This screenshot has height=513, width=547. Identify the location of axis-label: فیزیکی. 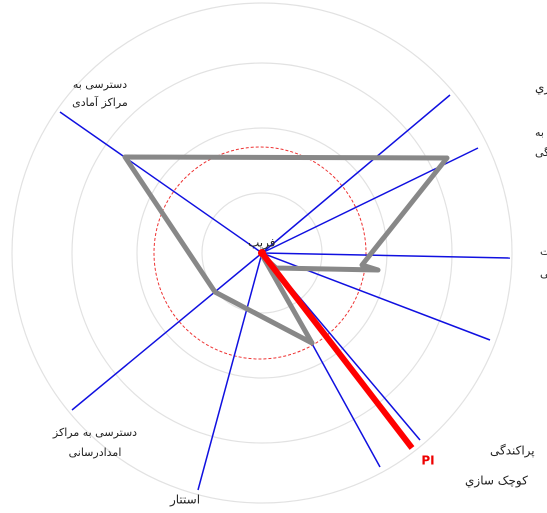
(543, 273).